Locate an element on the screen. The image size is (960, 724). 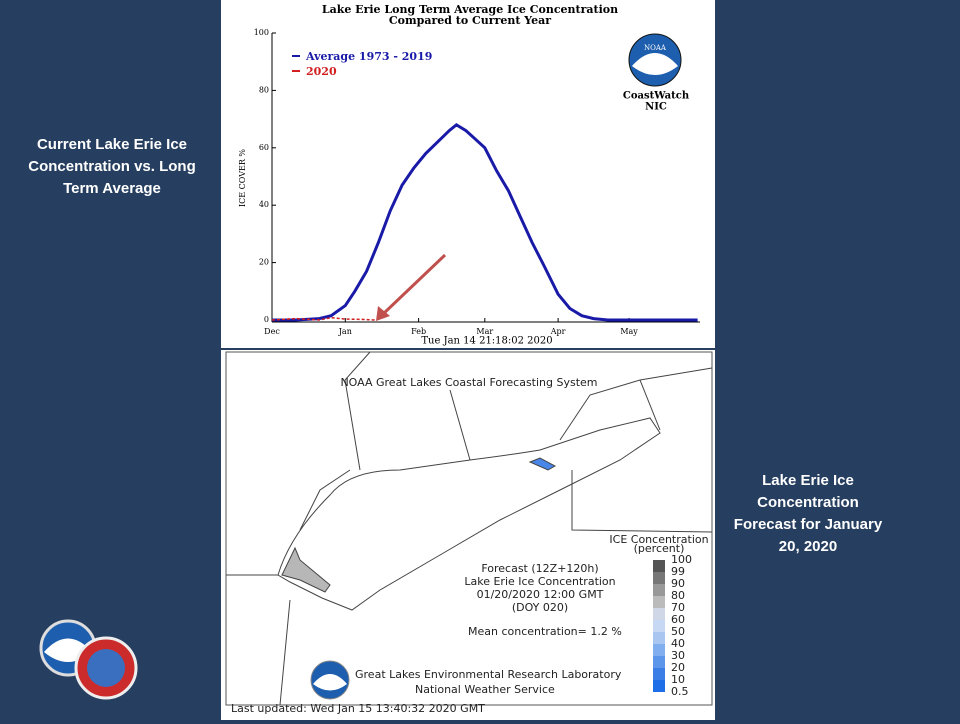
right-caption: 20, 2020 is located at coordinates (808, 546).